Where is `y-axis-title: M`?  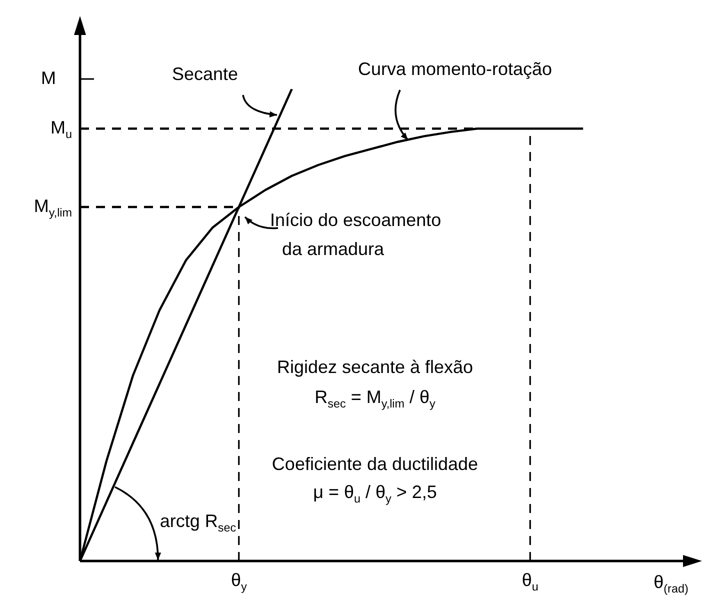
y-axis-title: M is located at coordinates (48, 78).